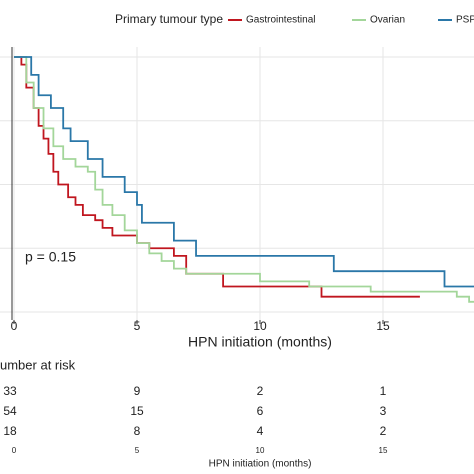  Describe the element at coordinates (260, 326) in the screenshot. I see `x-tick-label: 10` at that location.